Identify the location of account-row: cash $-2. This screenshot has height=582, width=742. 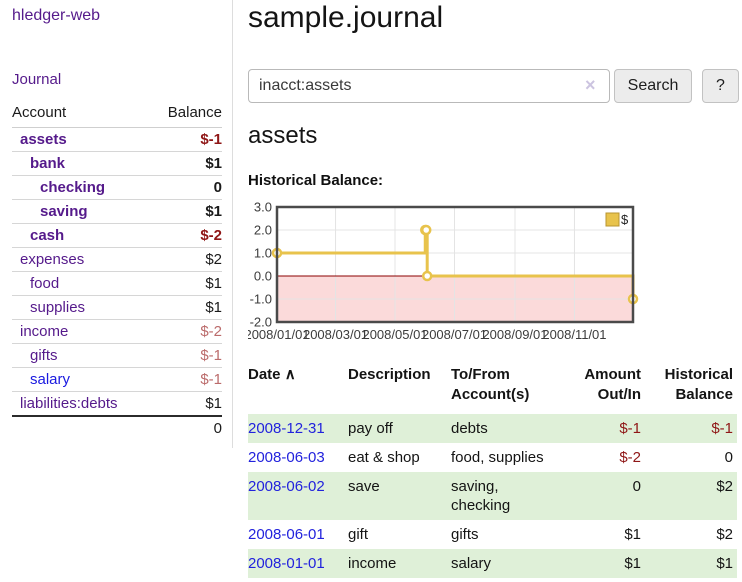
(117, 235).